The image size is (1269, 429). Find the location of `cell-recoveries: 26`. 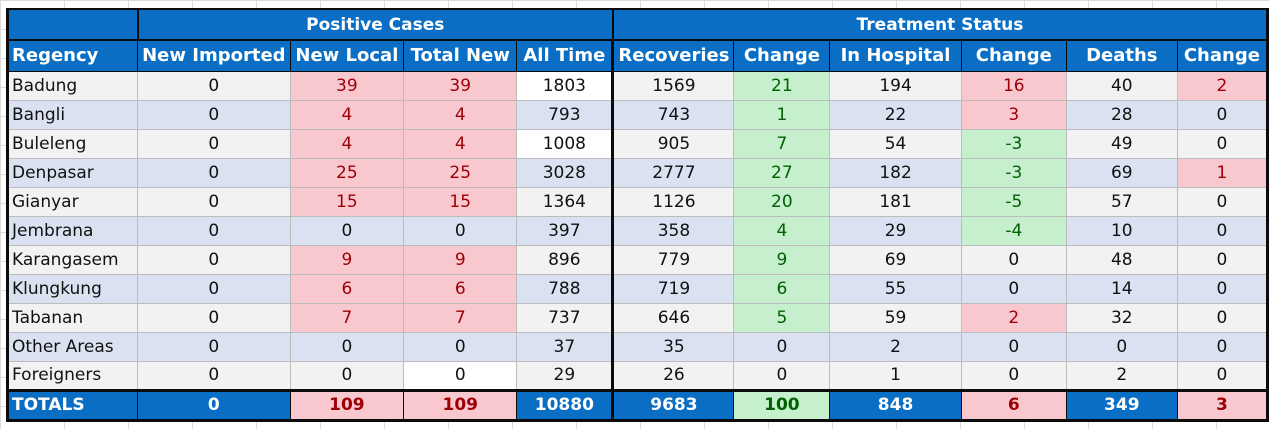

cell-recoveries: 26 is located at coordinates (673, 375).